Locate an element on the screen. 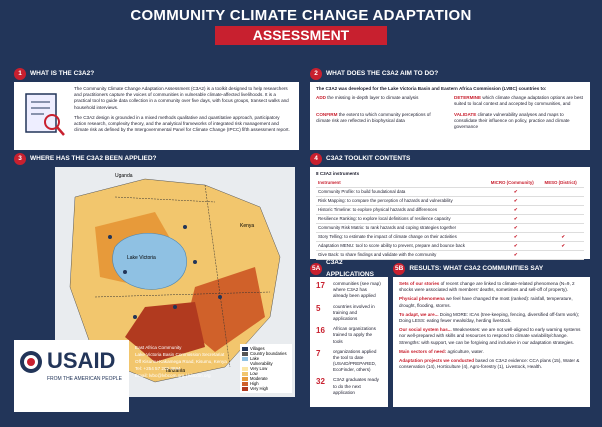 Image resolution: width=602 pixels, height=427 pixels. subtitle-banner: ASSESSMENT is located at coordinates (301, 35).